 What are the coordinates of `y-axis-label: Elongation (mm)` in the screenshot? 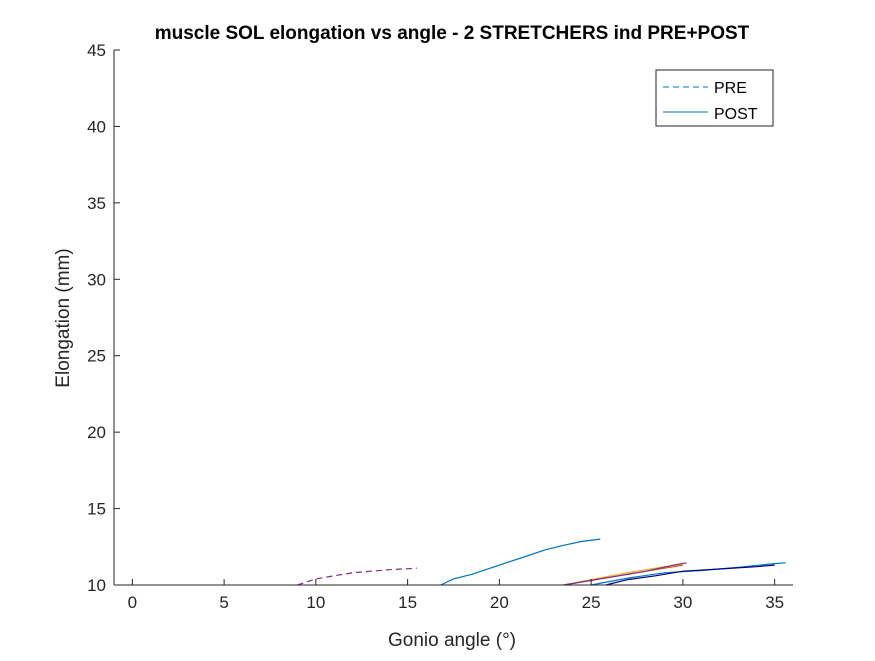 It's located at (63, 317).